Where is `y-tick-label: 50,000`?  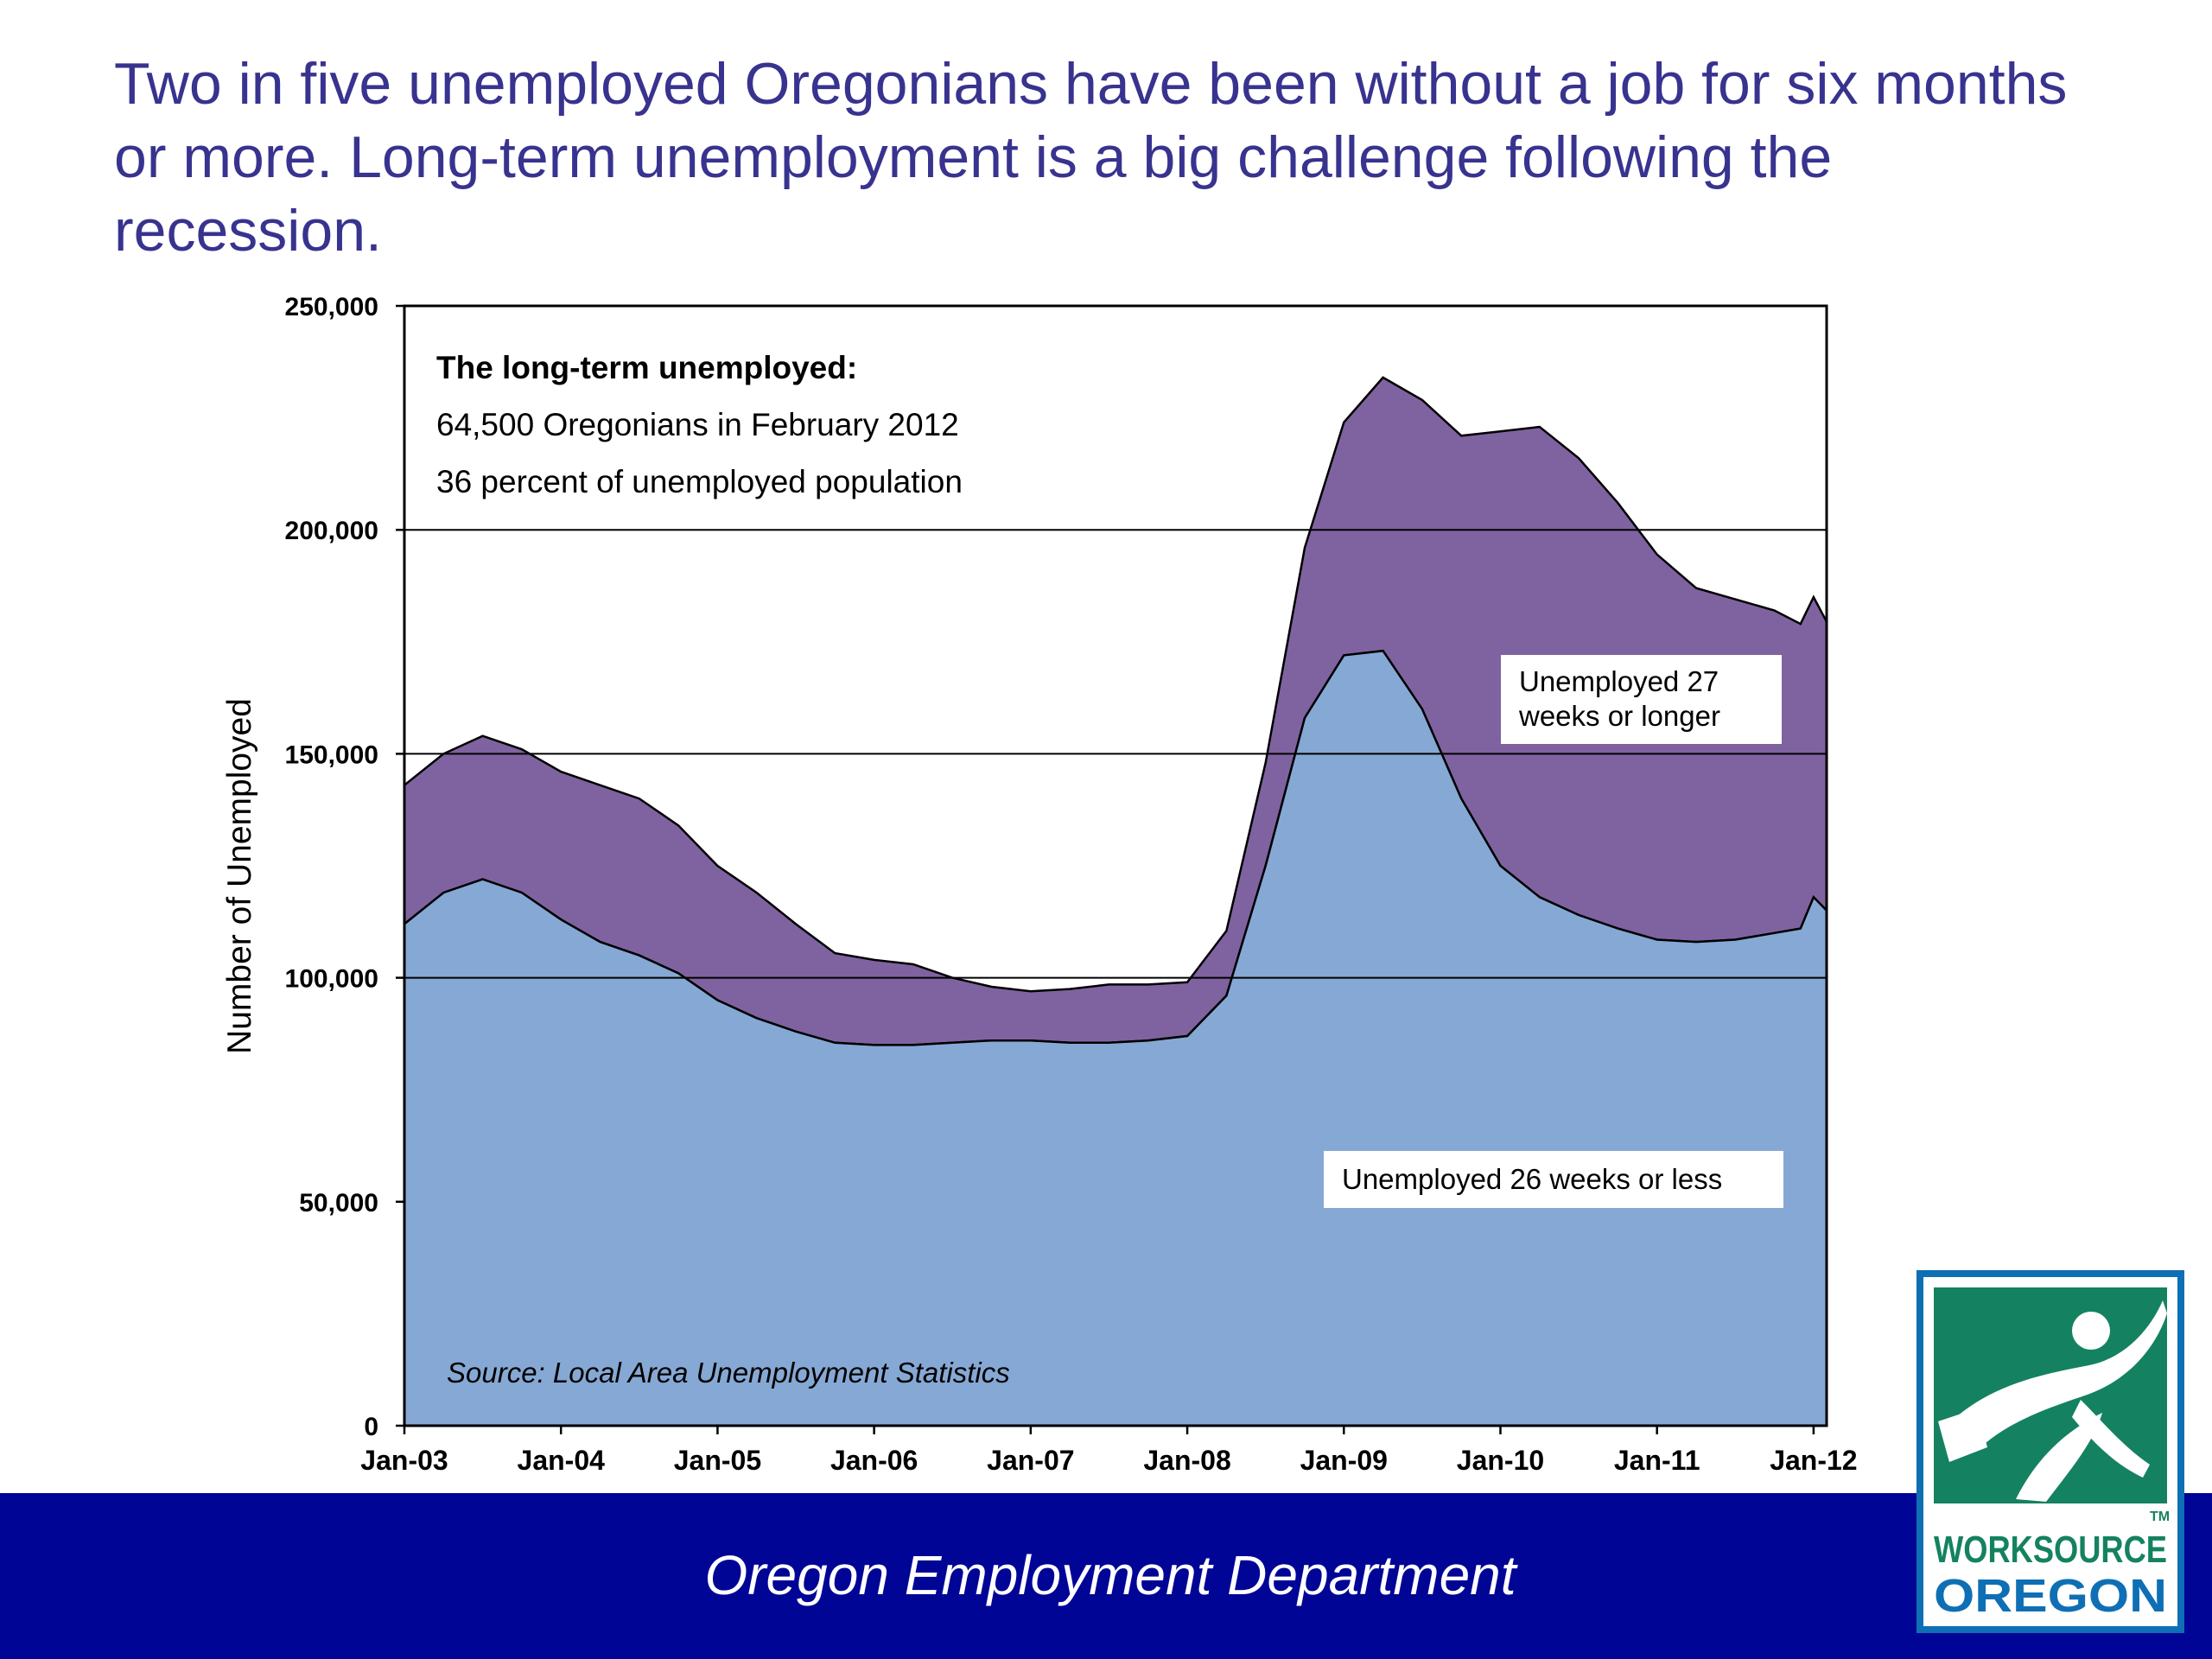 y-tick-label: 50,000 is located at coordinates (338, 1203).